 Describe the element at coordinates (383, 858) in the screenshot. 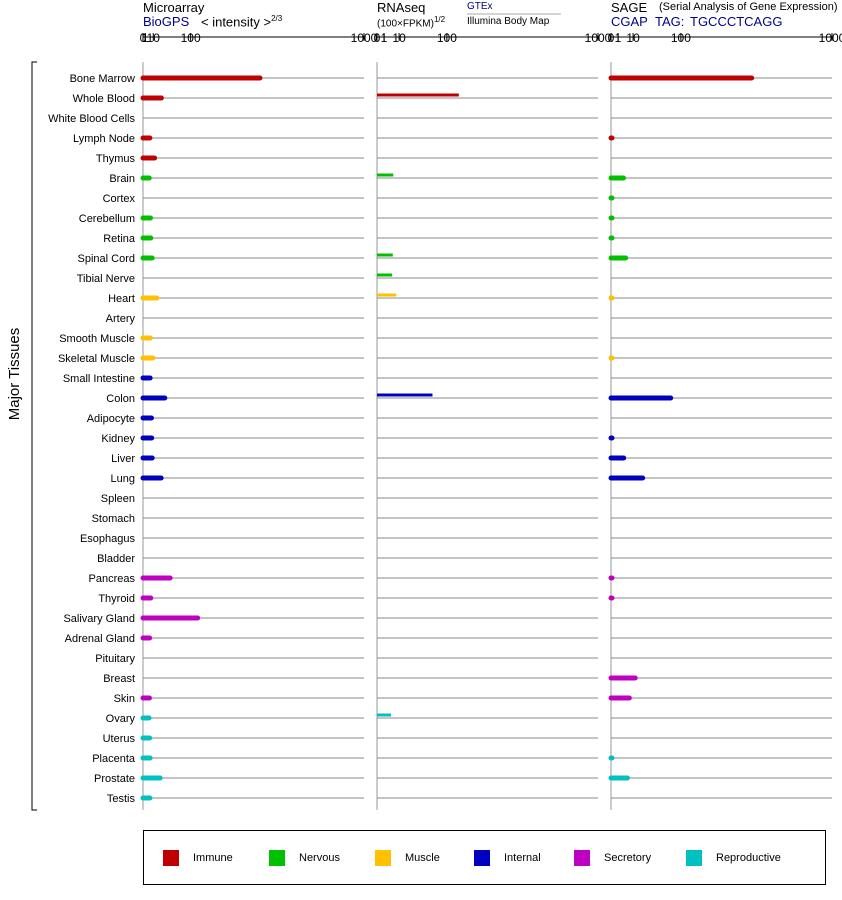

I see `legend-swatch-muscle` at that location.